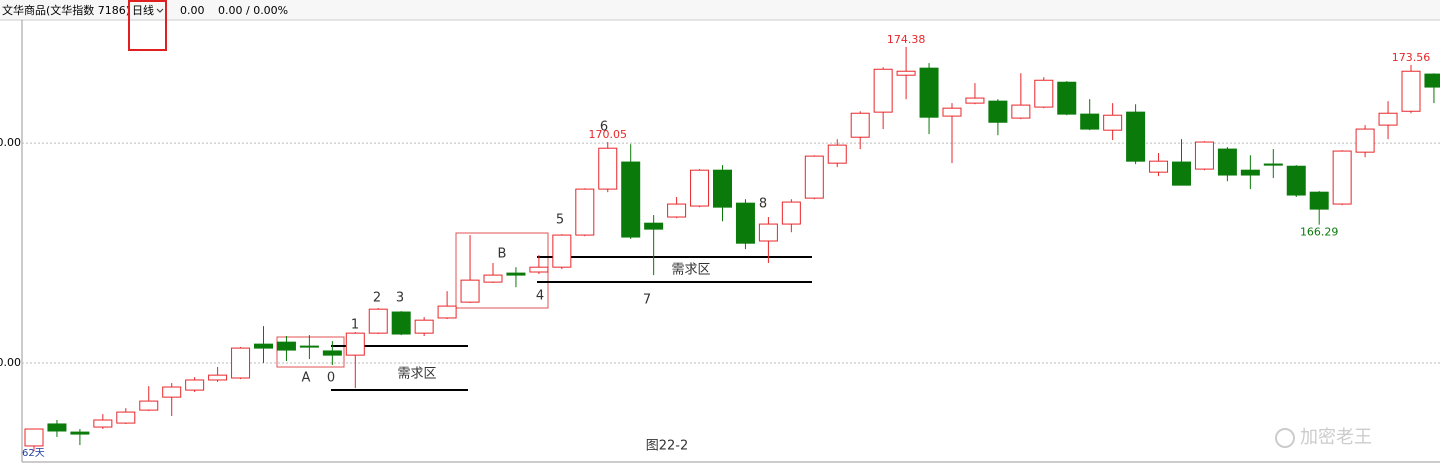 This screenshot has height=464, width=1440. I want to click on toolbar, so click(720, 10).